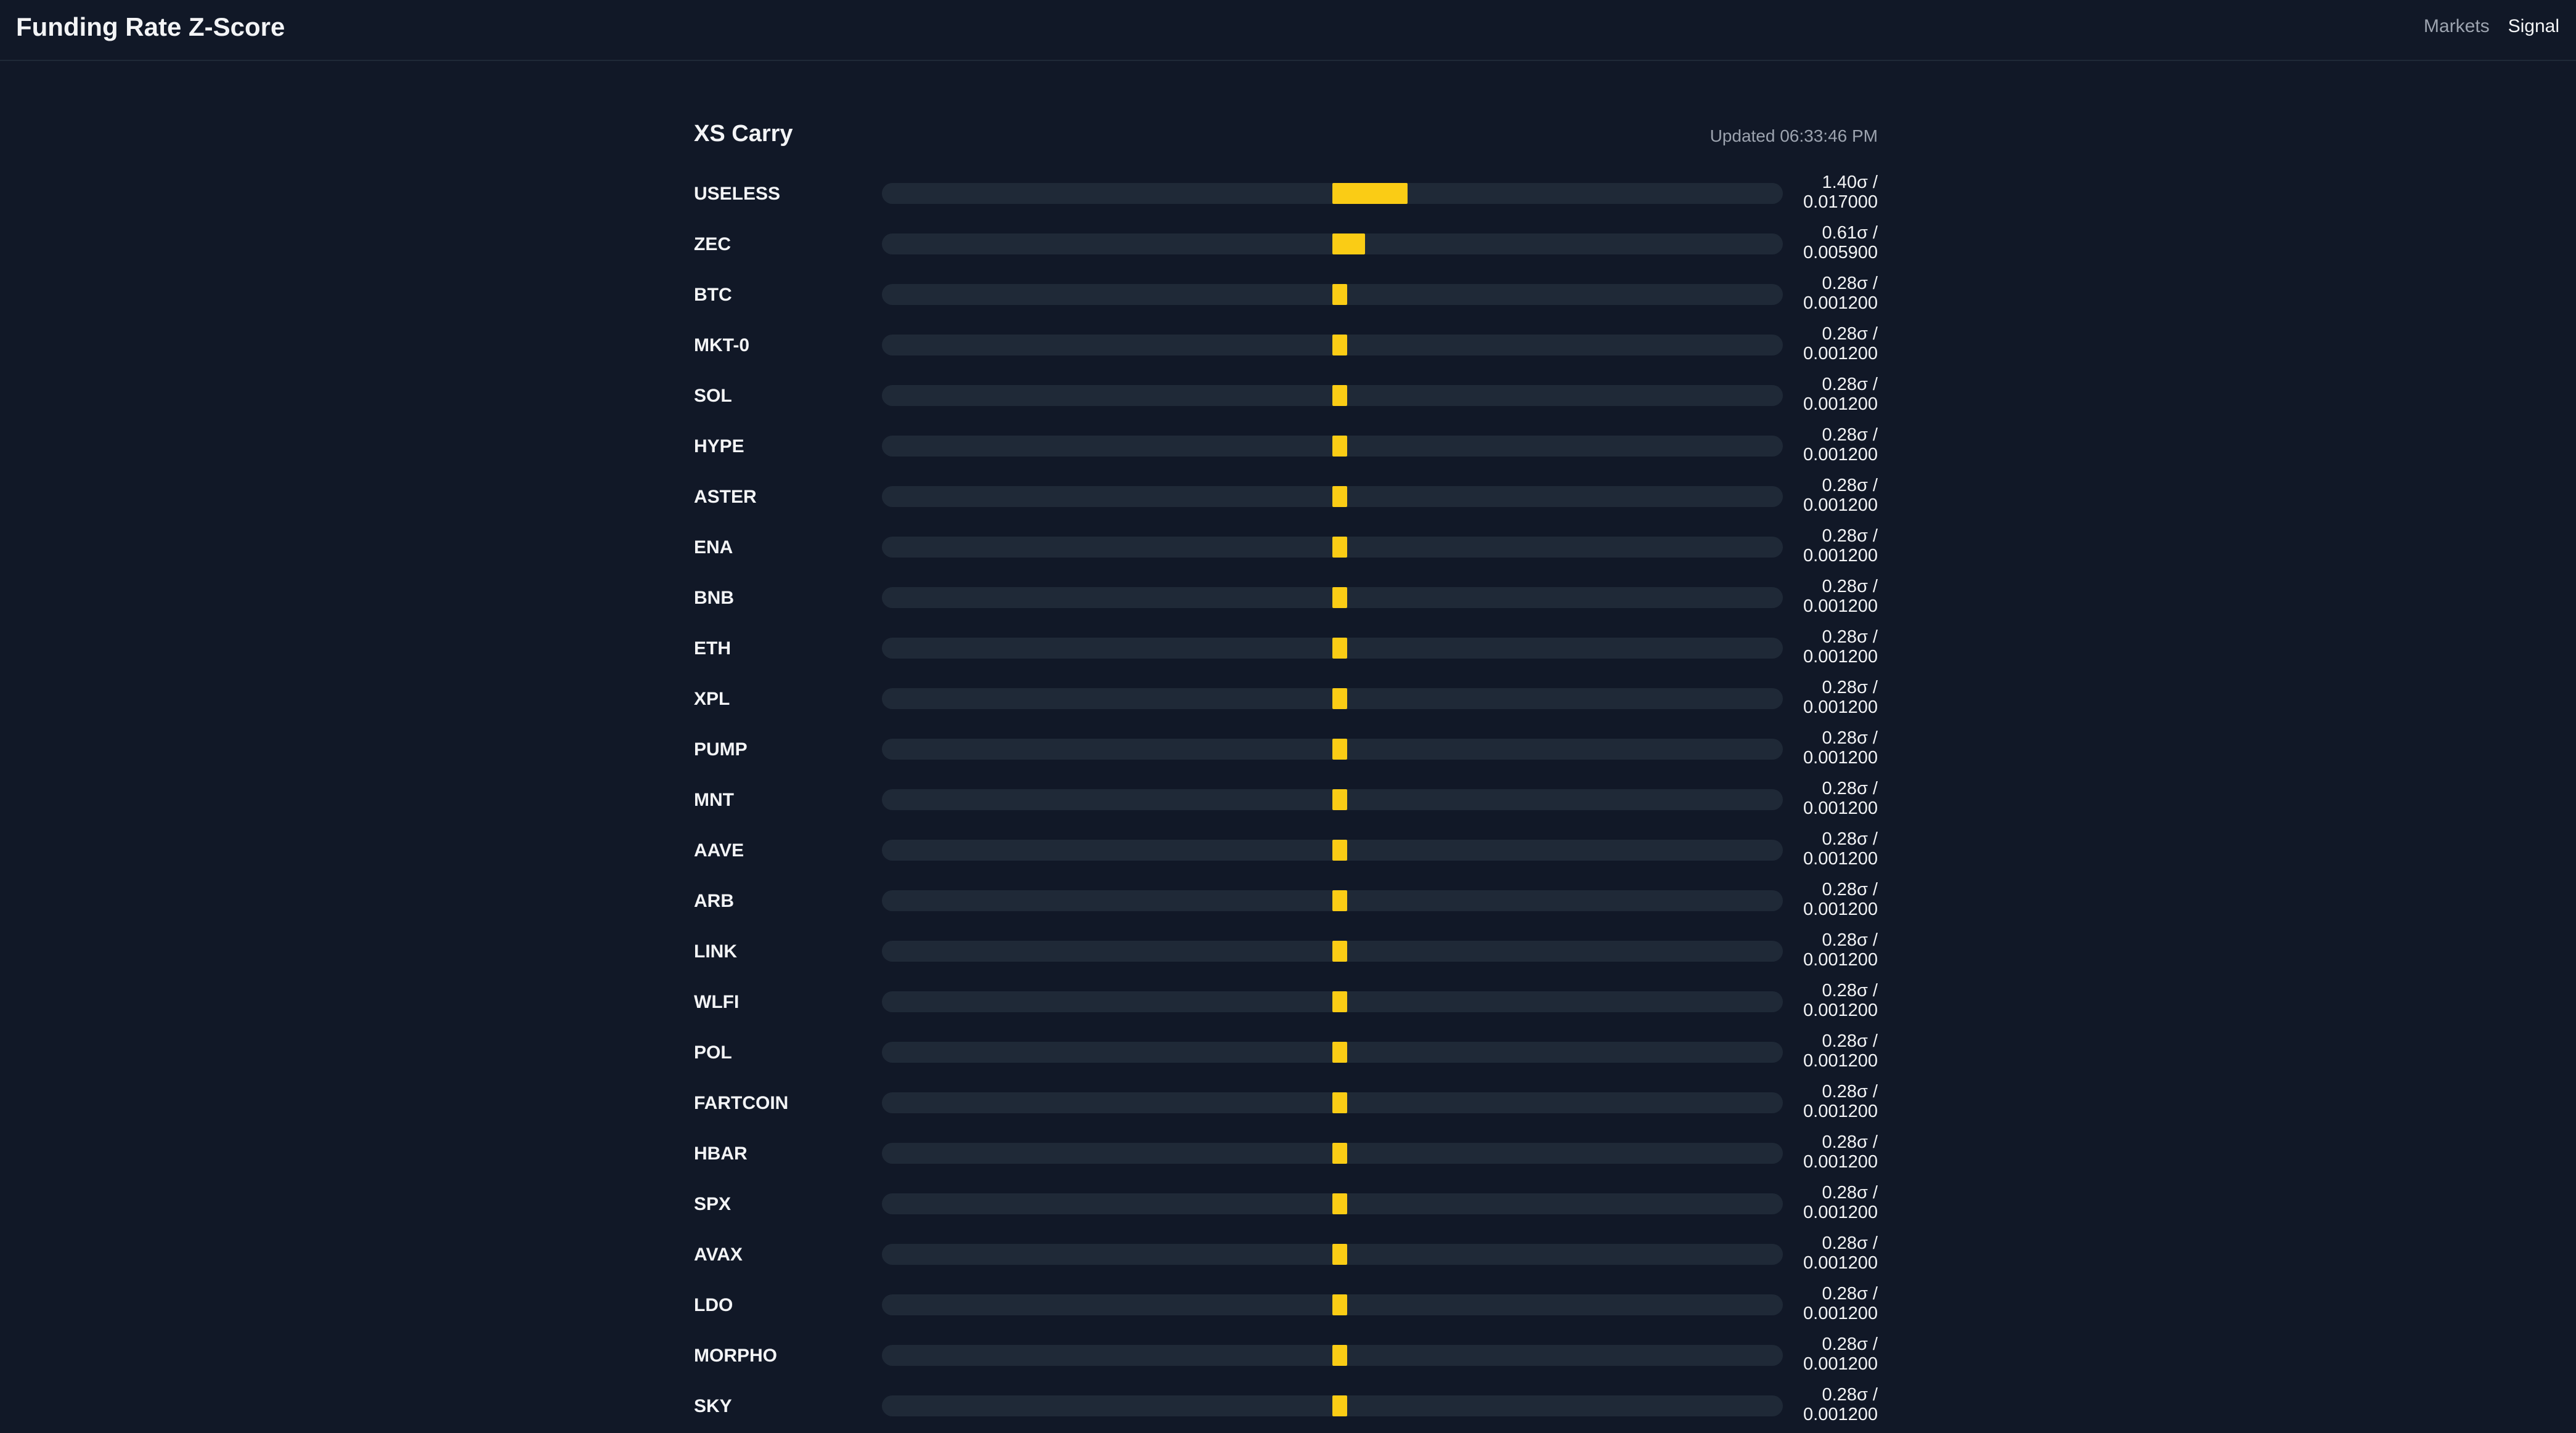 The height and width of the screenshot is (1433, 2576). I want to click on zscore-row: XPL 0.28σ /0.001200, so click(1286, 700).